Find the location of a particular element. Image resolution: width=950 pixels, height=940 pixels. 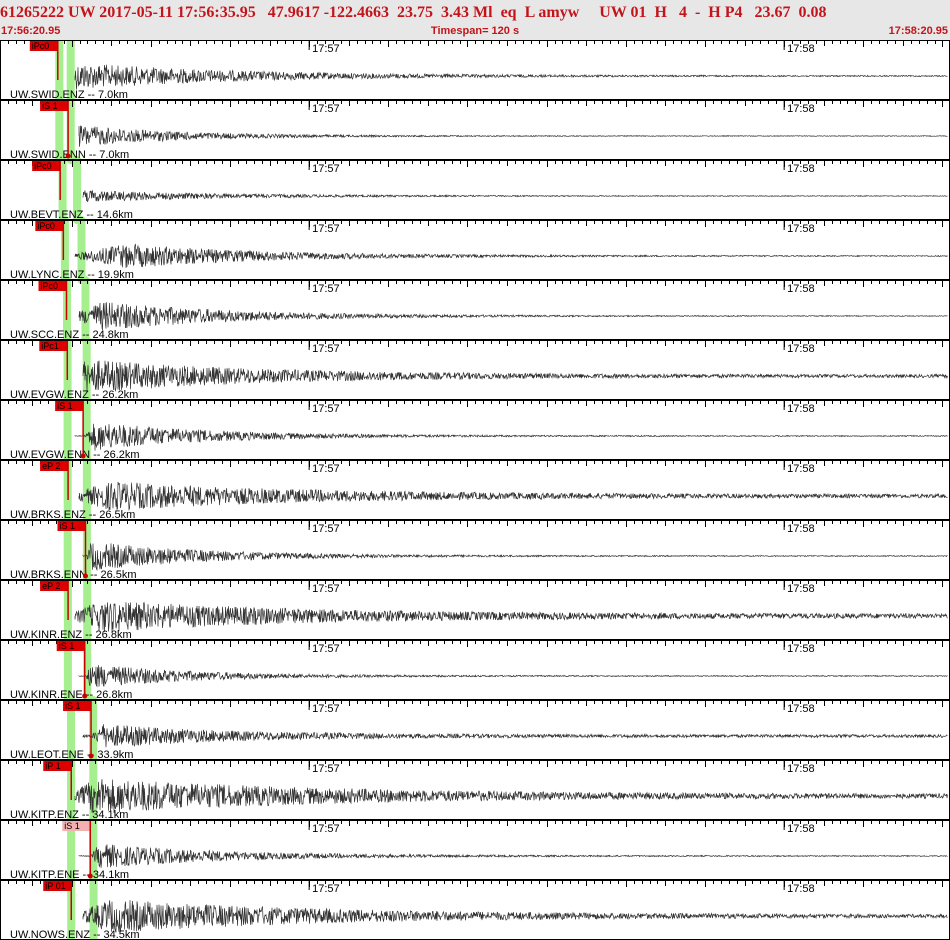

channel-label: UW.LEOT.ENE -- 33.9km is located at coordinates (71, 755).